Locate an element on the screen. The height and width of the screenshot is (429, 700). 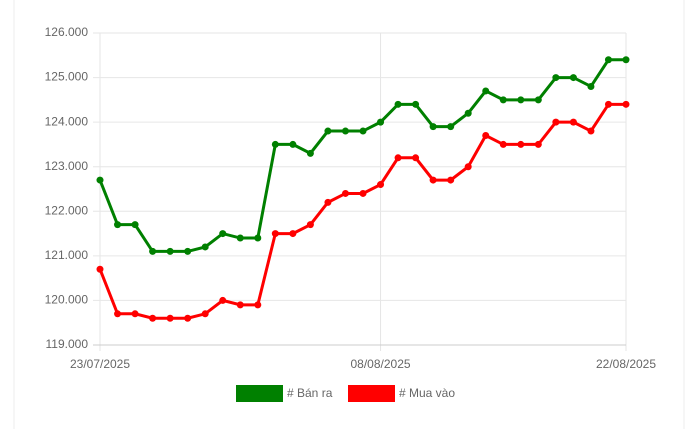
x-tick-label: 22/08/2025 is located at coordinates (626, 364).